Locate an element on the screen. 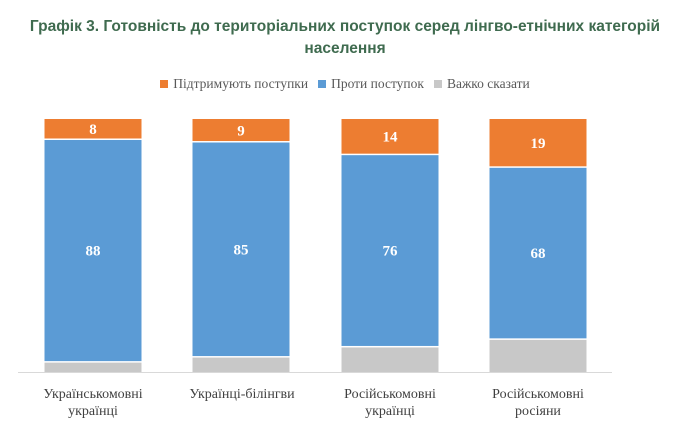 This screenshot has width=690, height=444. data-label-support-ukrainian-speaking-ukrainians: 8 is located at coordinates (93, 130).